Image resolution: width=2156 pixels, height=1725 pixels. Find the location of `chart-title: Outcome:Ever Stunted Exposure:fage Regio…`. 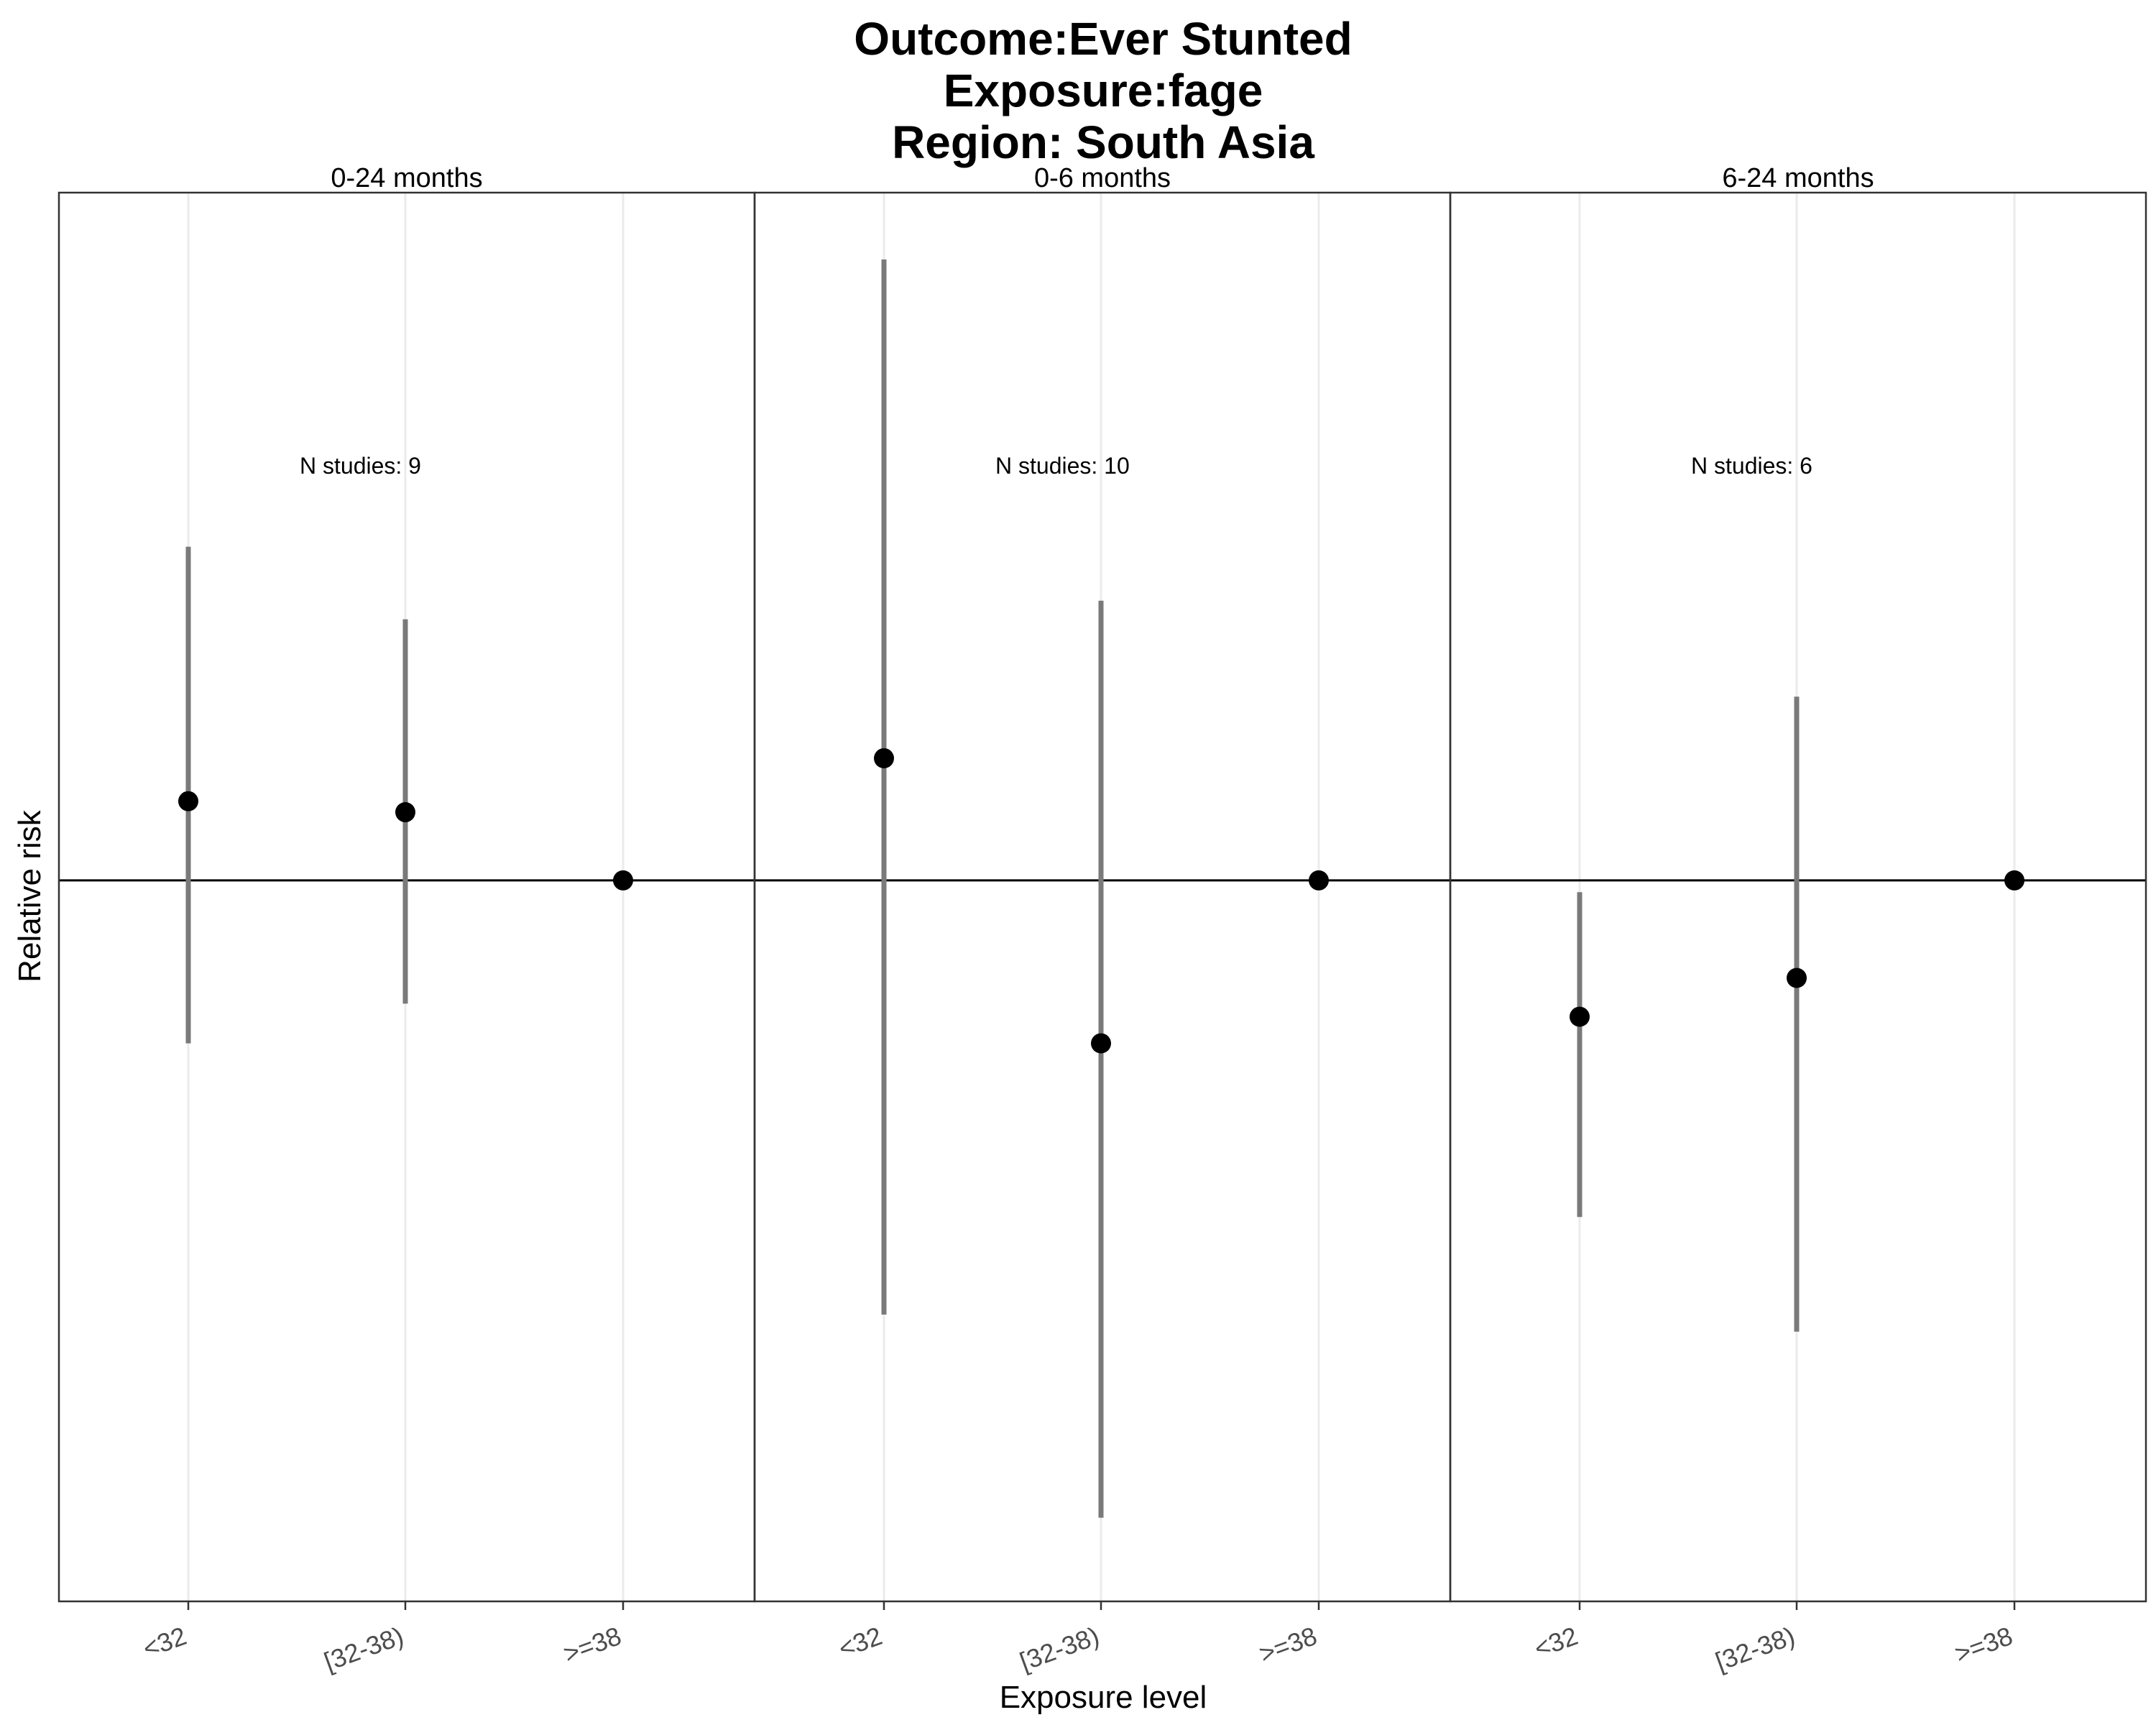

chart-title: Outcome:Ever Stunted Exposure:fage Regio… is located at coordinates (1103, 90).